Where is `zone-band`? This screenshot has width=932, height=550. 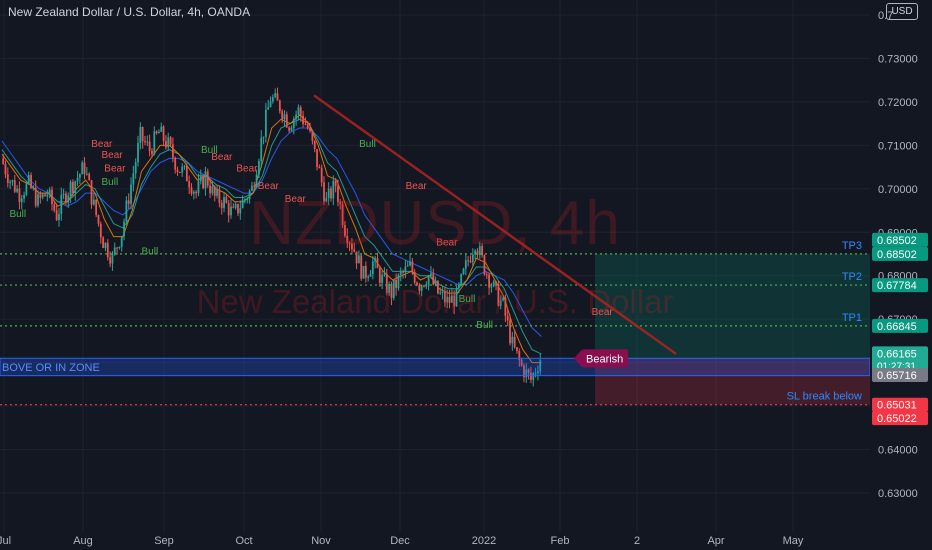 zone-band is located at coordinates (435, 367).